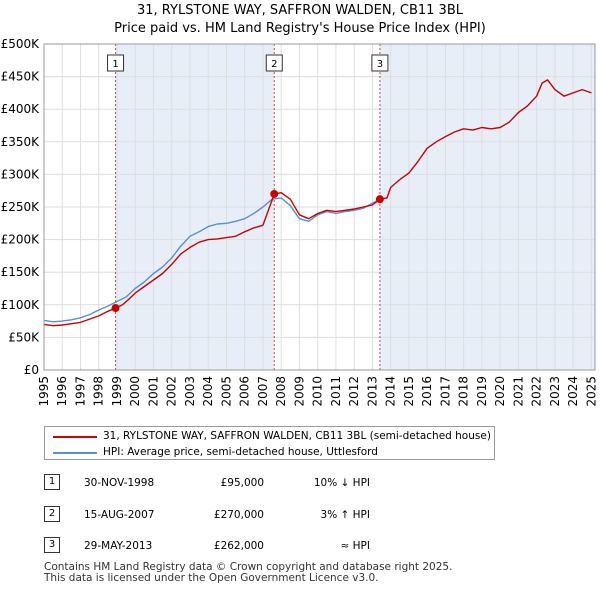 This screenshot has height=590, width=600. I want to click on y-tick-label: £350K, so click(21, 142).